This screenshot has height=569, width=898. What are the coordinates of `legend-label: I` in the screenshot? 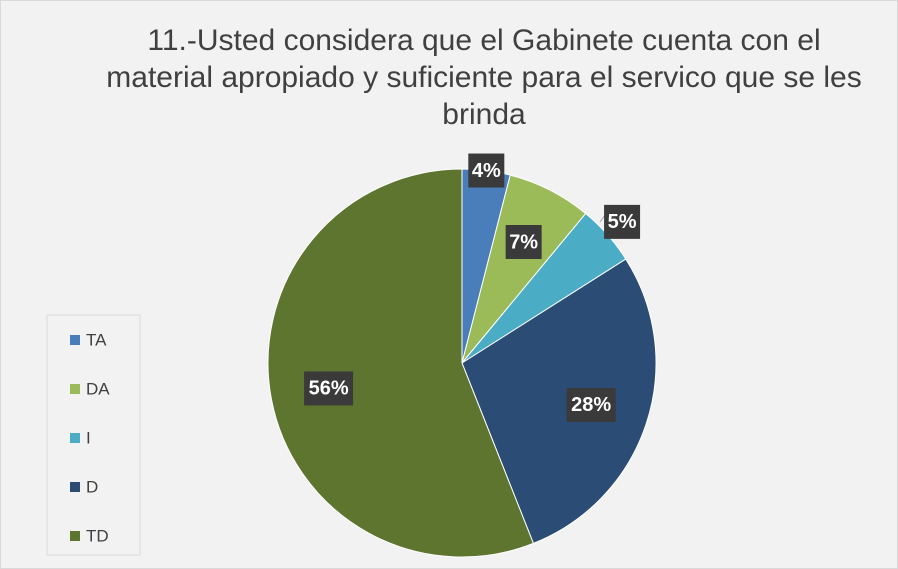 It's located at (88, 437).